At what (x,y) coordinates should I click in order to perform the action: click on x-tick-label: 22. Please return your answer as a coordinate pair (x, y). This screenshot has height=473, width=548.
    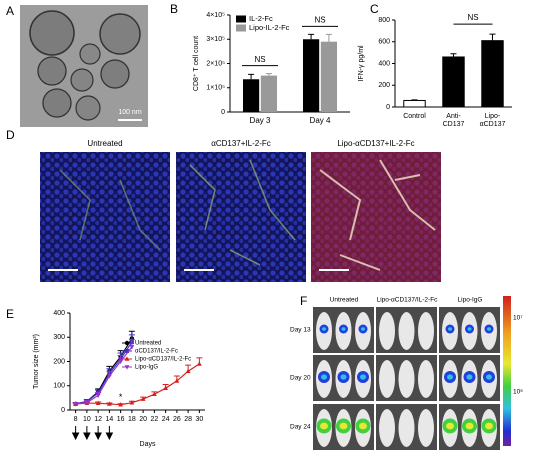
    Looking at the image, I should click on (154, 419).